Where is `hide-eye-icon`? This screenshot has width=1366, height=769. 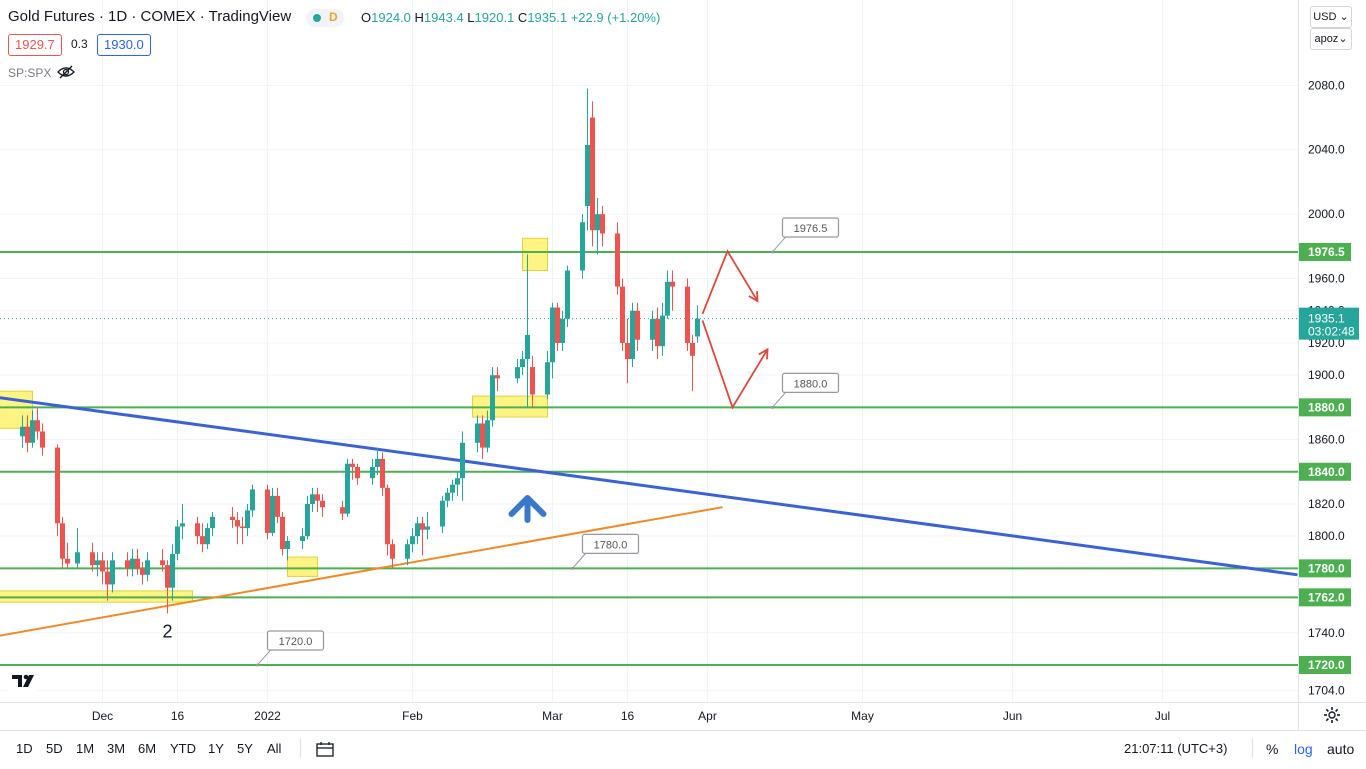
hide-eye-icon is located at coordinates (66, 72).